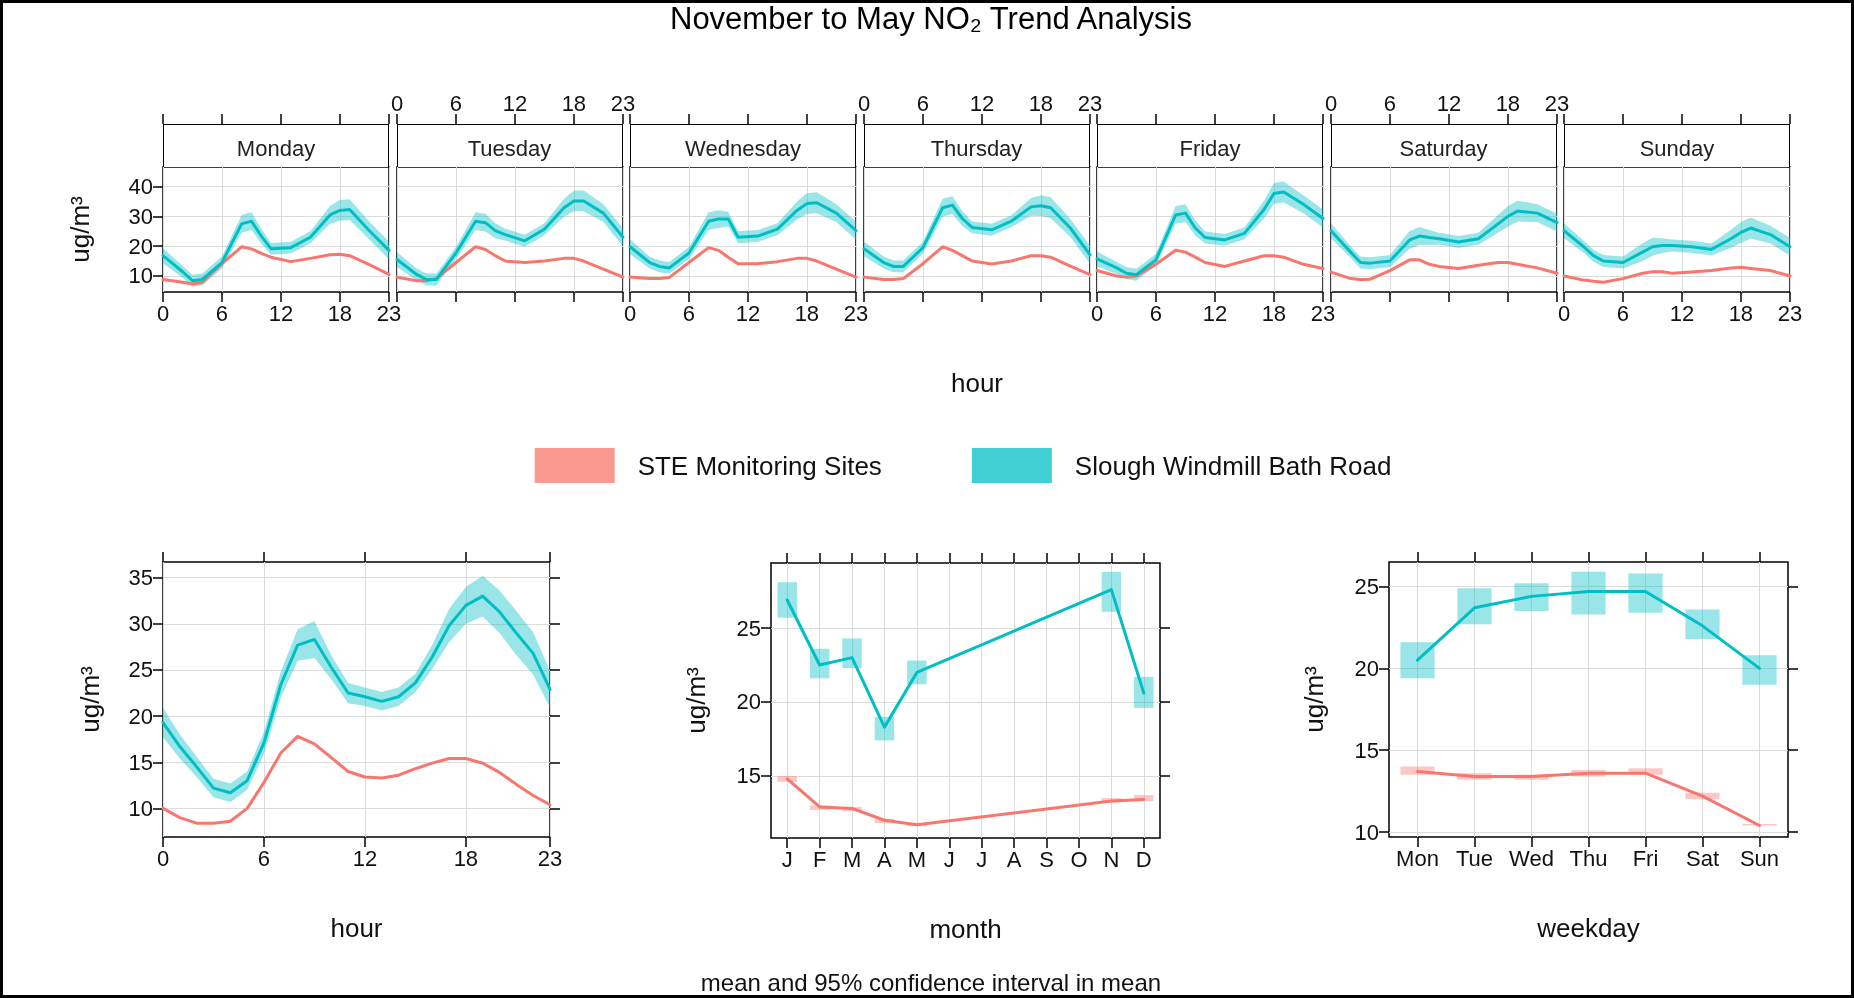 This screenshot has width=1854, height=998. What do you see at coordinates (965, 929) in the screenshot?
I see `x-axis-title: month` at bounding box center [965, 929].